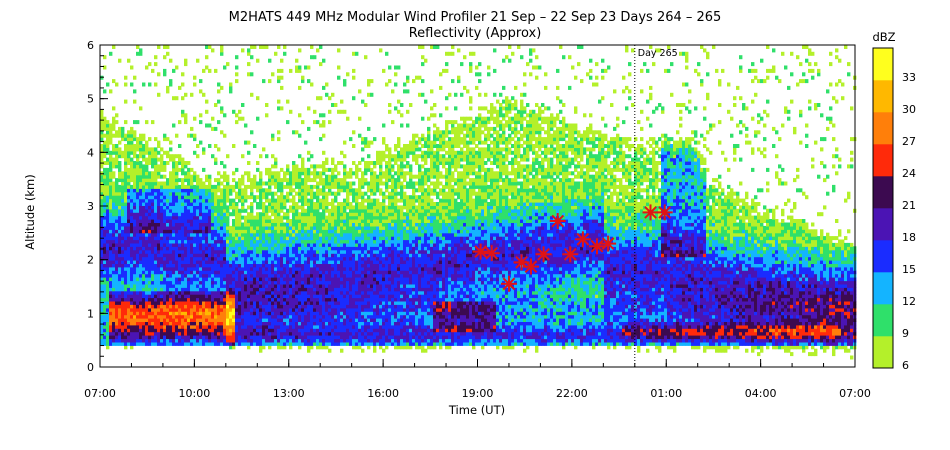 The image size is (950, 450). Describe the element at coordinates (909, 237) in the screenshot. I see `colorbar-tick-label: 18` at that location.